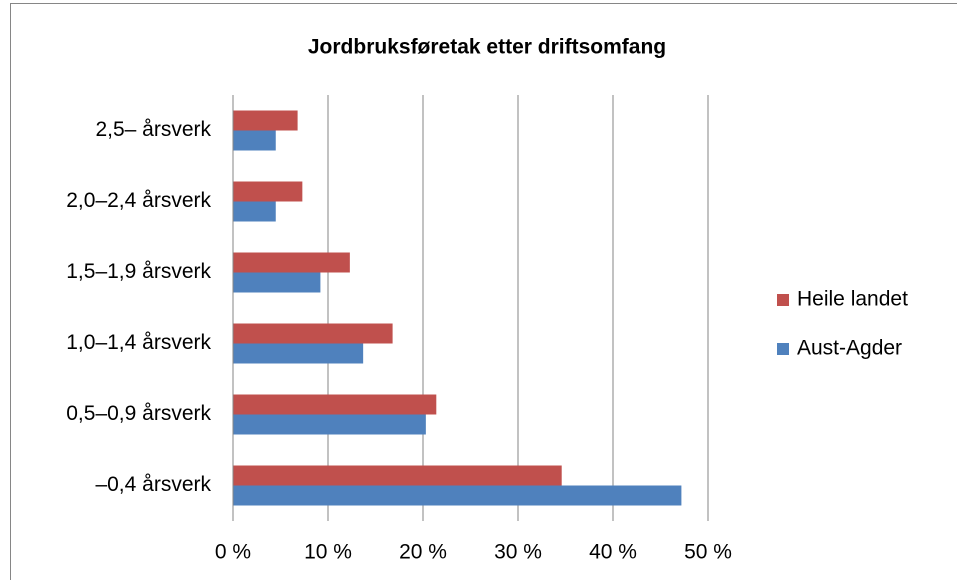 Image resolution: width=957 pixels, height=580 pixels. Describe the element at coordinates (328, 552) in the screenshot. I see `x-tick-label: 10 %` at that location.